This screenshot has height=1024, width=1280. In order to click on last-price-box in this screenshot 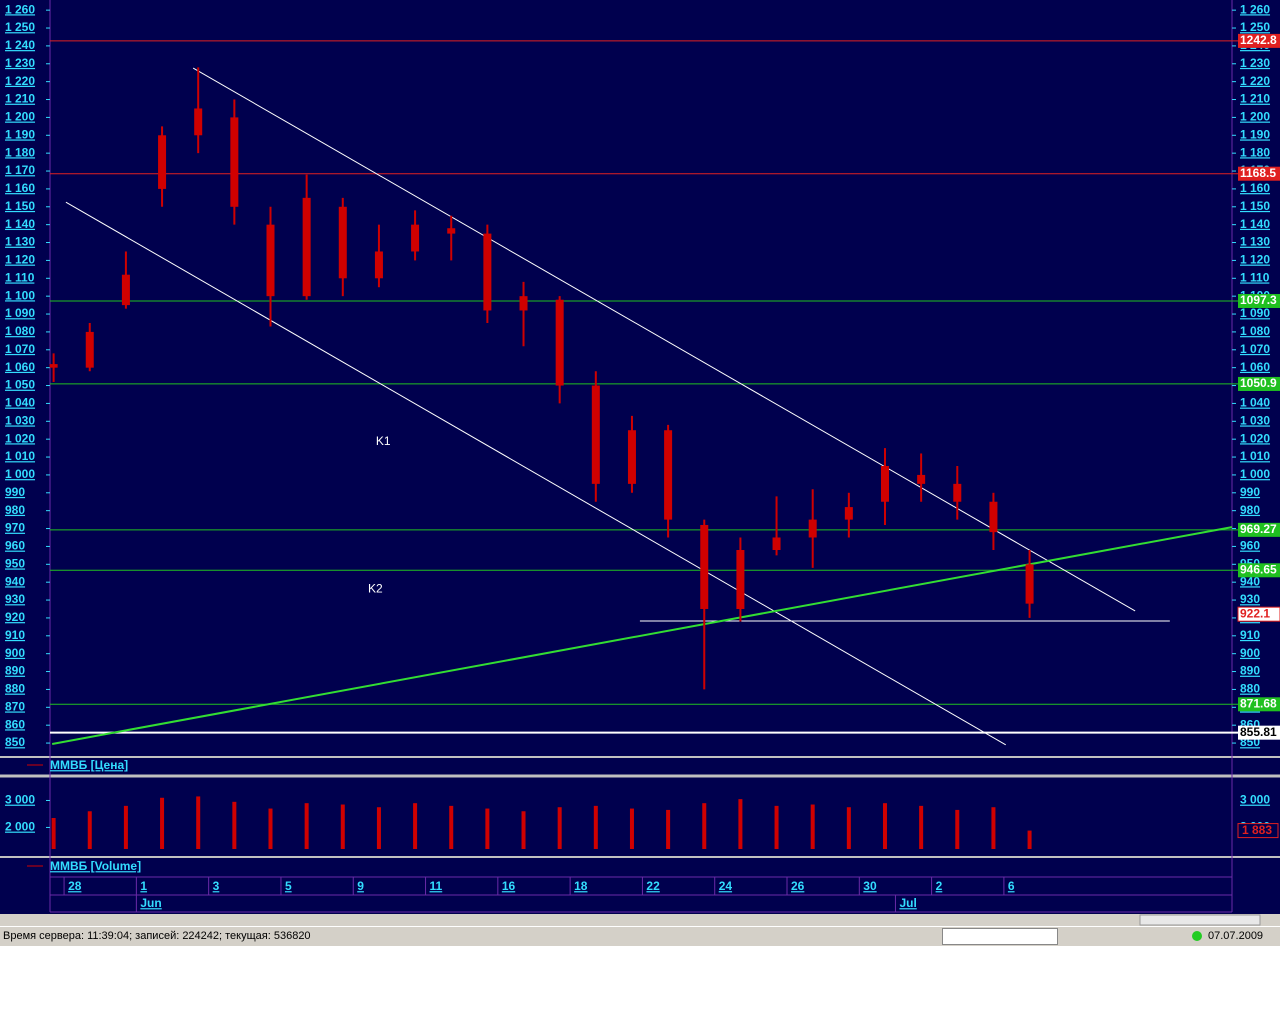, I will do `click(1258, 614)`.